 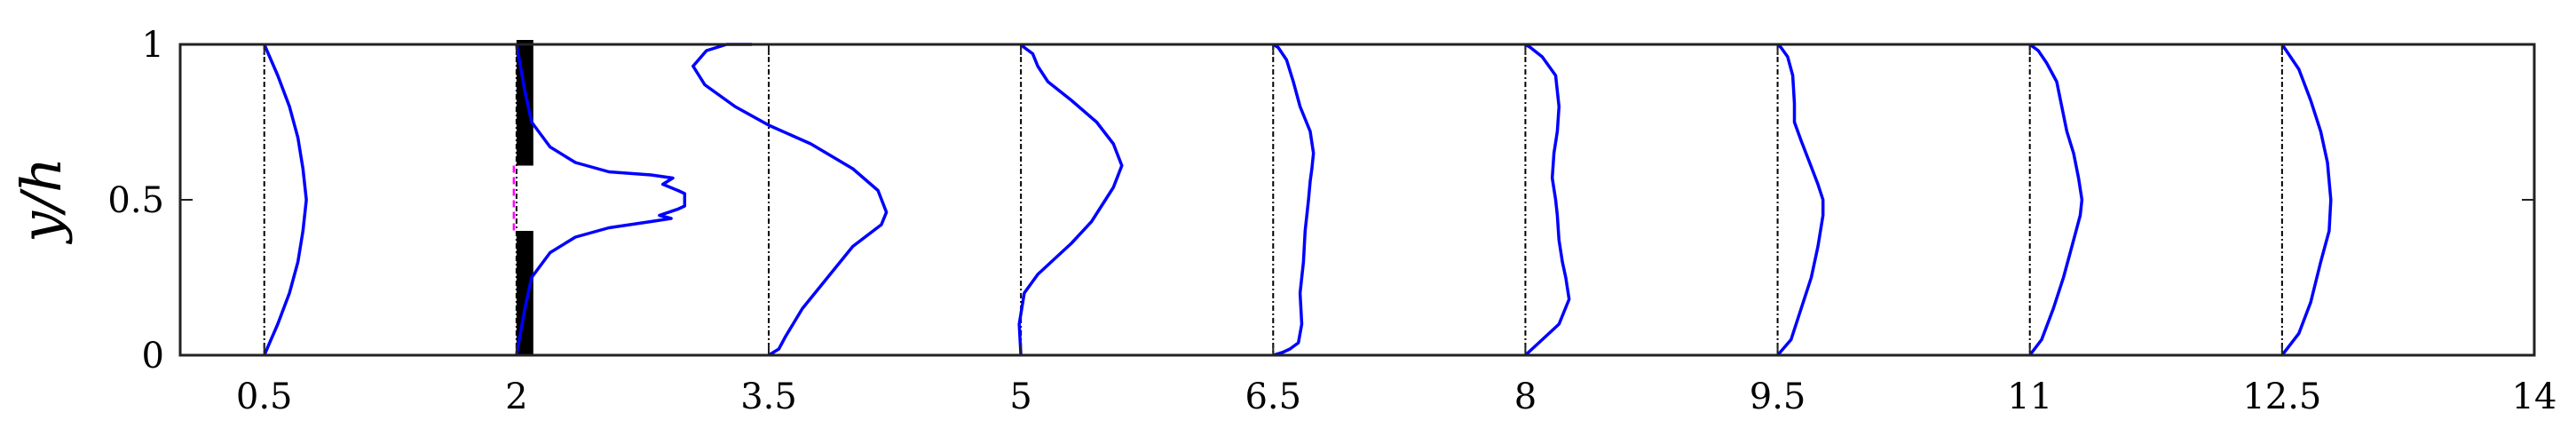 I want to click on y-tick-label: 0, so click(x=153, y=356).